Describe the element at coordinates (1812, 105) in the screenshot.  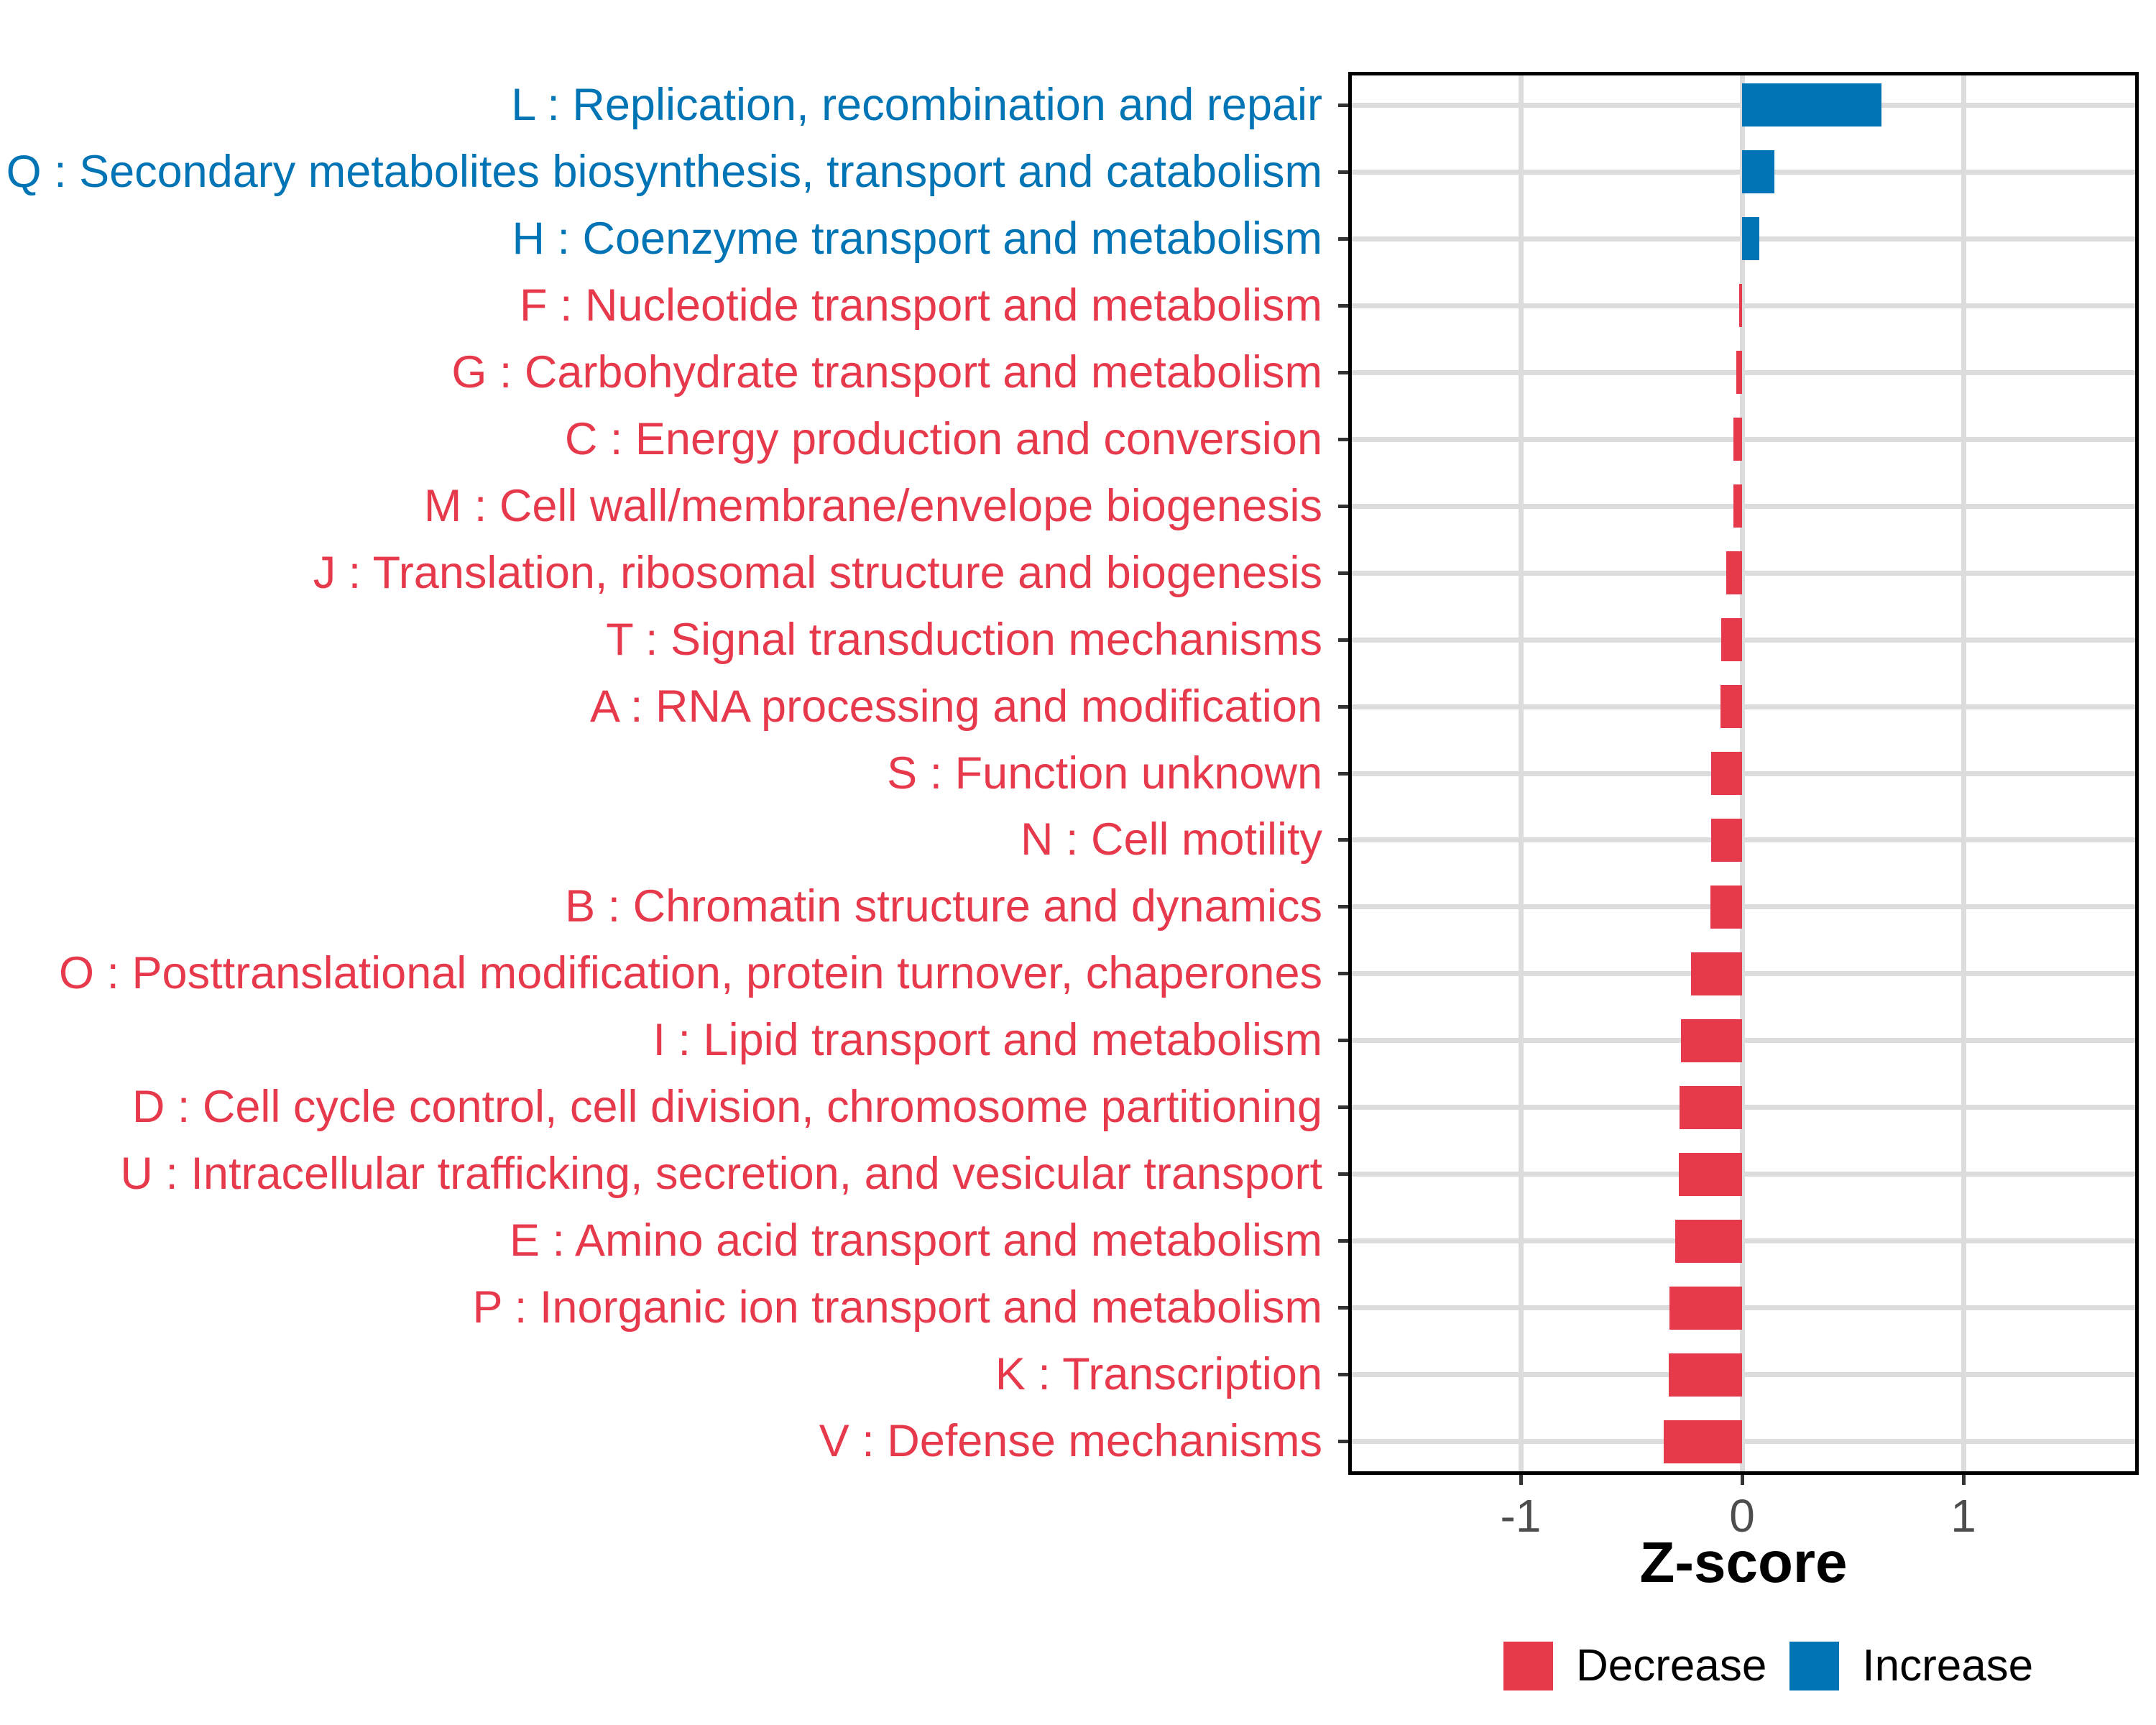
I see `bar-l` at that location.